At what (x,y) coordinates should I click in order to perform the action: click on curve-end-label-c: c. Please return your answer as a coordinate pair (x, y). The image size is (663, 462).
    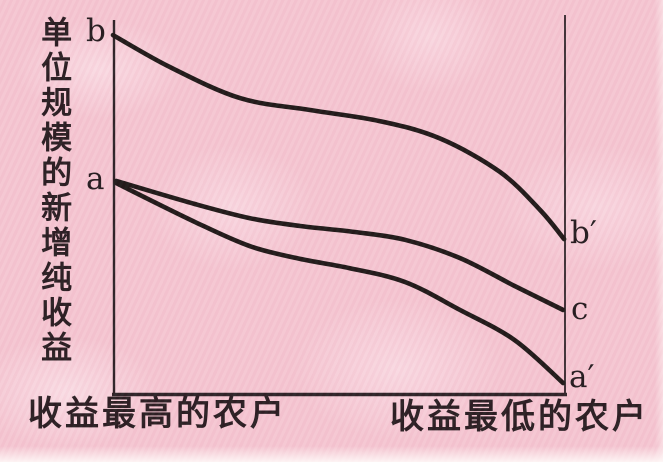
    Looking at the image, I should click on (580, 309).